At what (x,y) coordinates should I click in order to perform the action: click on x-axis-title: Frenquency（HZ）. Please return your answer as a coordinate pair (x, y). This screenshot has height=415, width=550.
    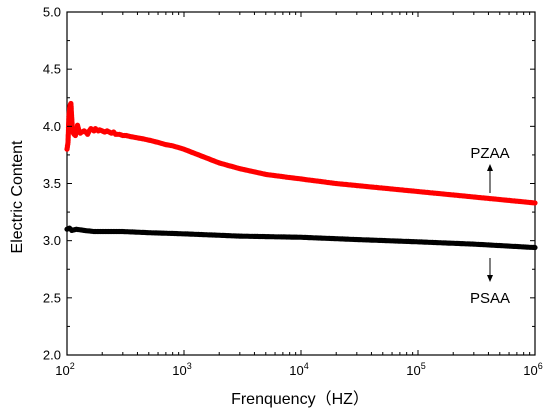
    Looking at the image, I should click on (300, 399).